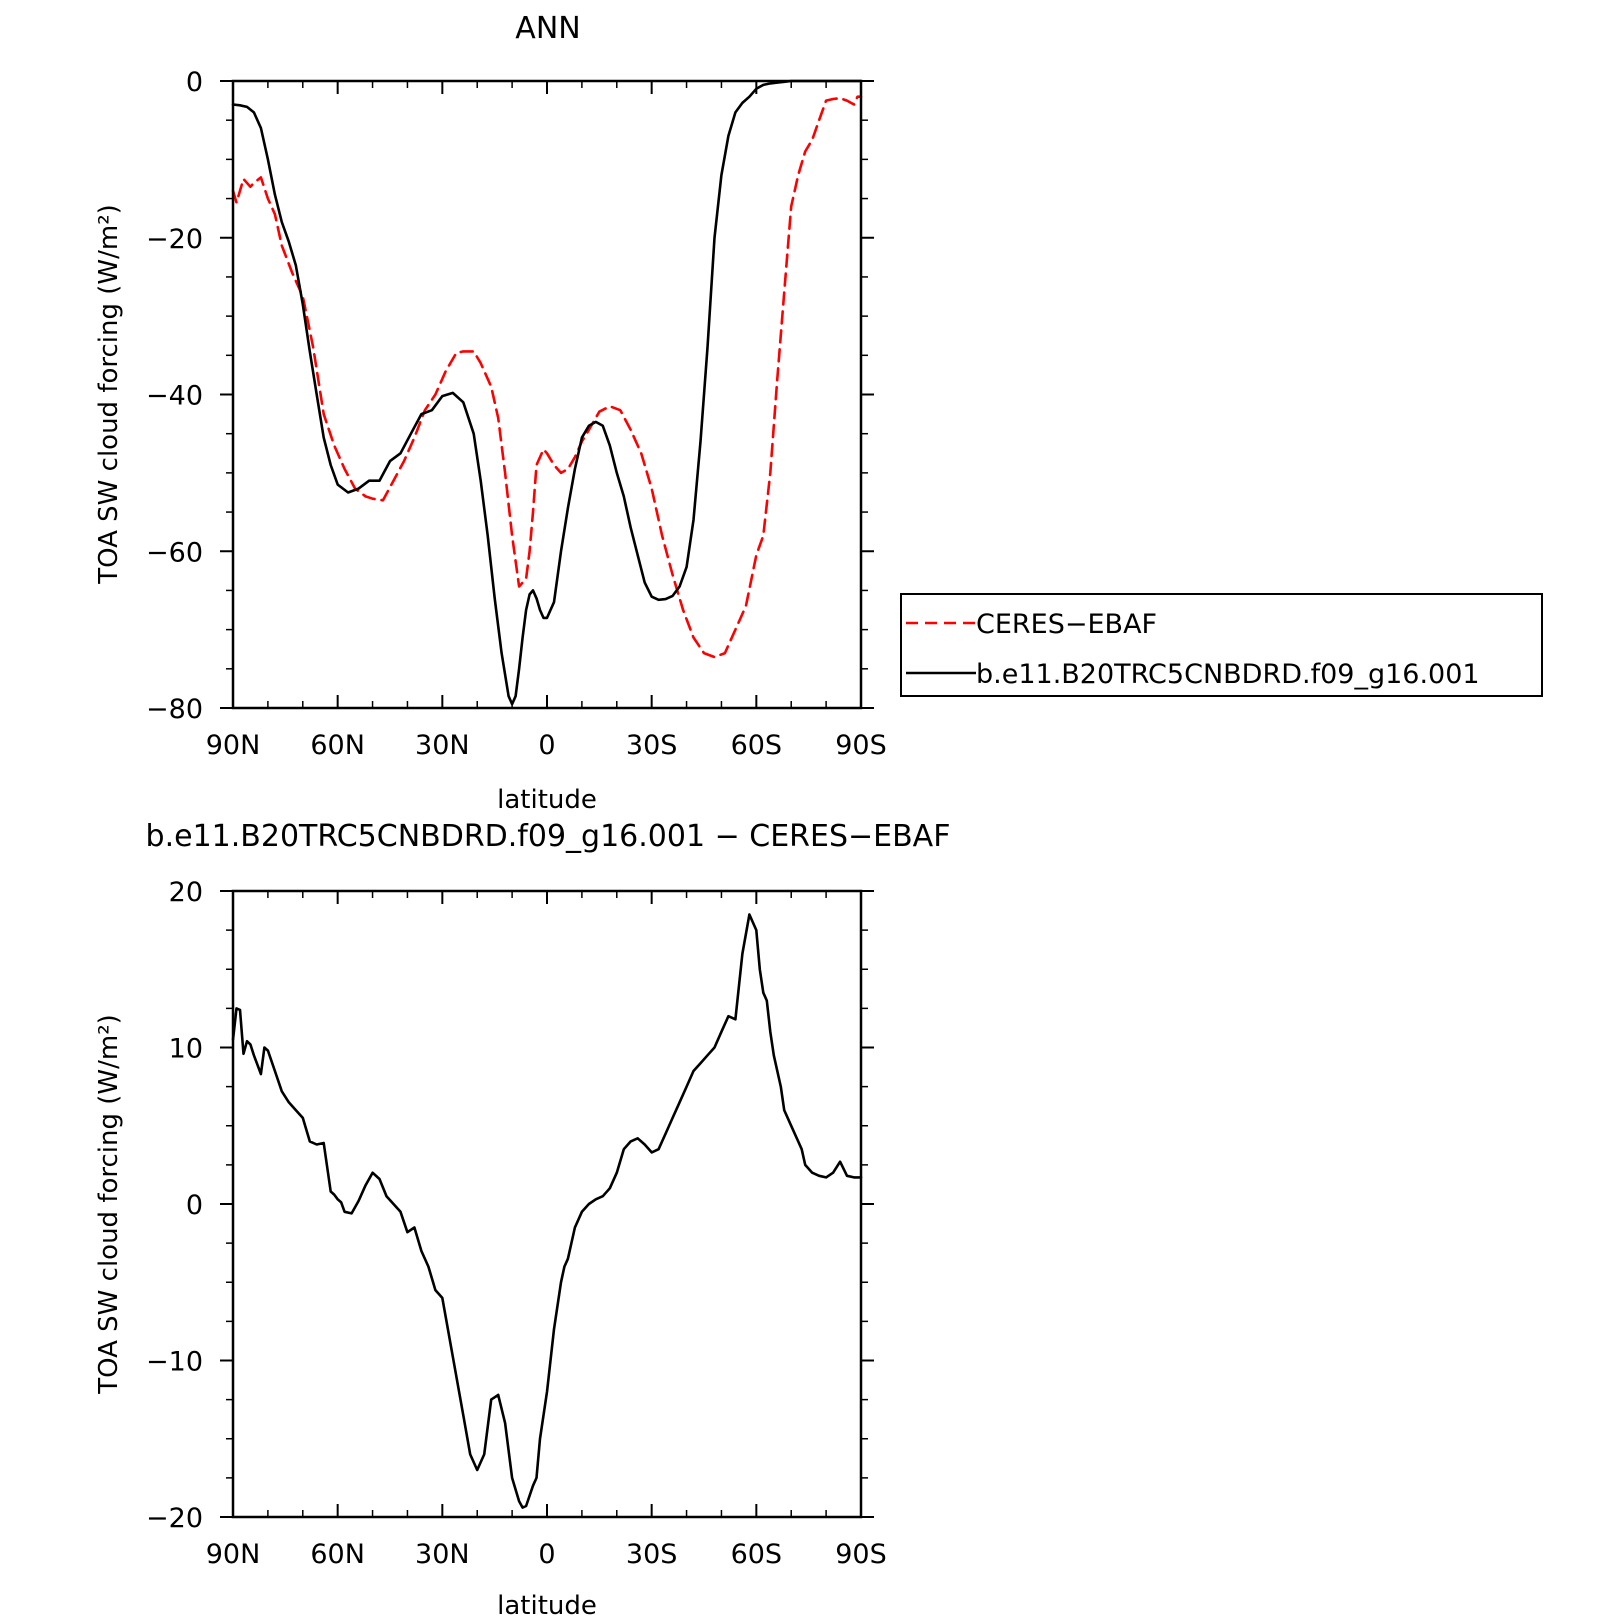 The image size is (1622, 1619). I want to click on bottom-y-tick-label: −10, so click(174, 1362).